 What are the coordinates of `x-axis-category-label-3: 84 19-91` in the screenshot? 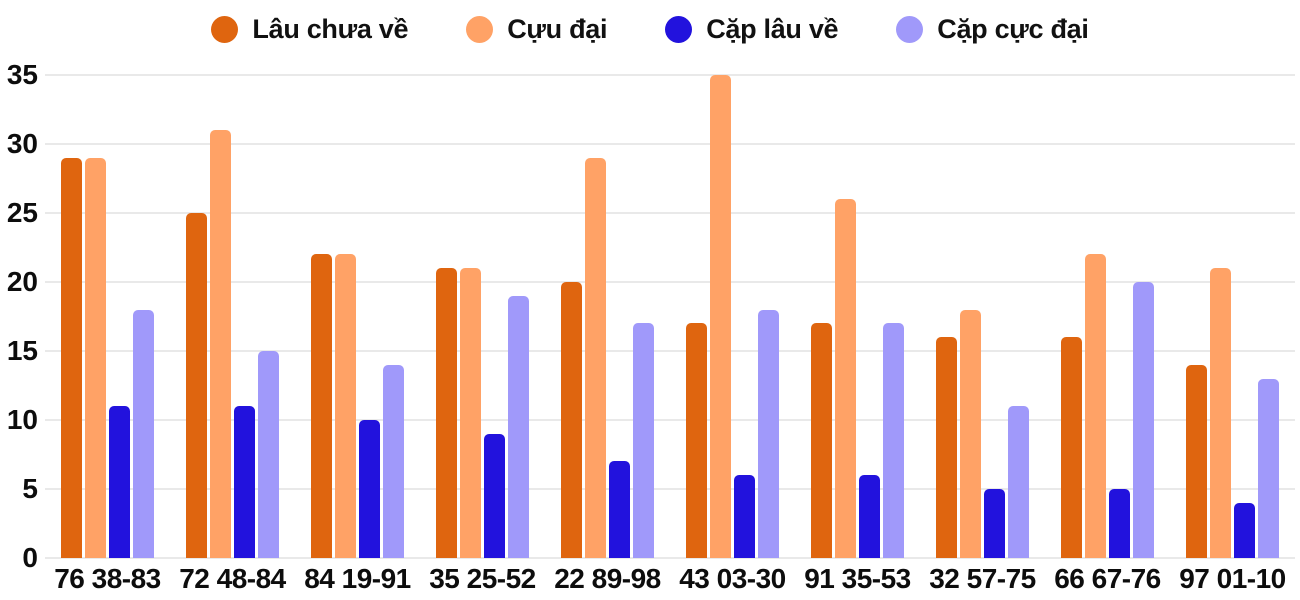 It's located at (357, 578).